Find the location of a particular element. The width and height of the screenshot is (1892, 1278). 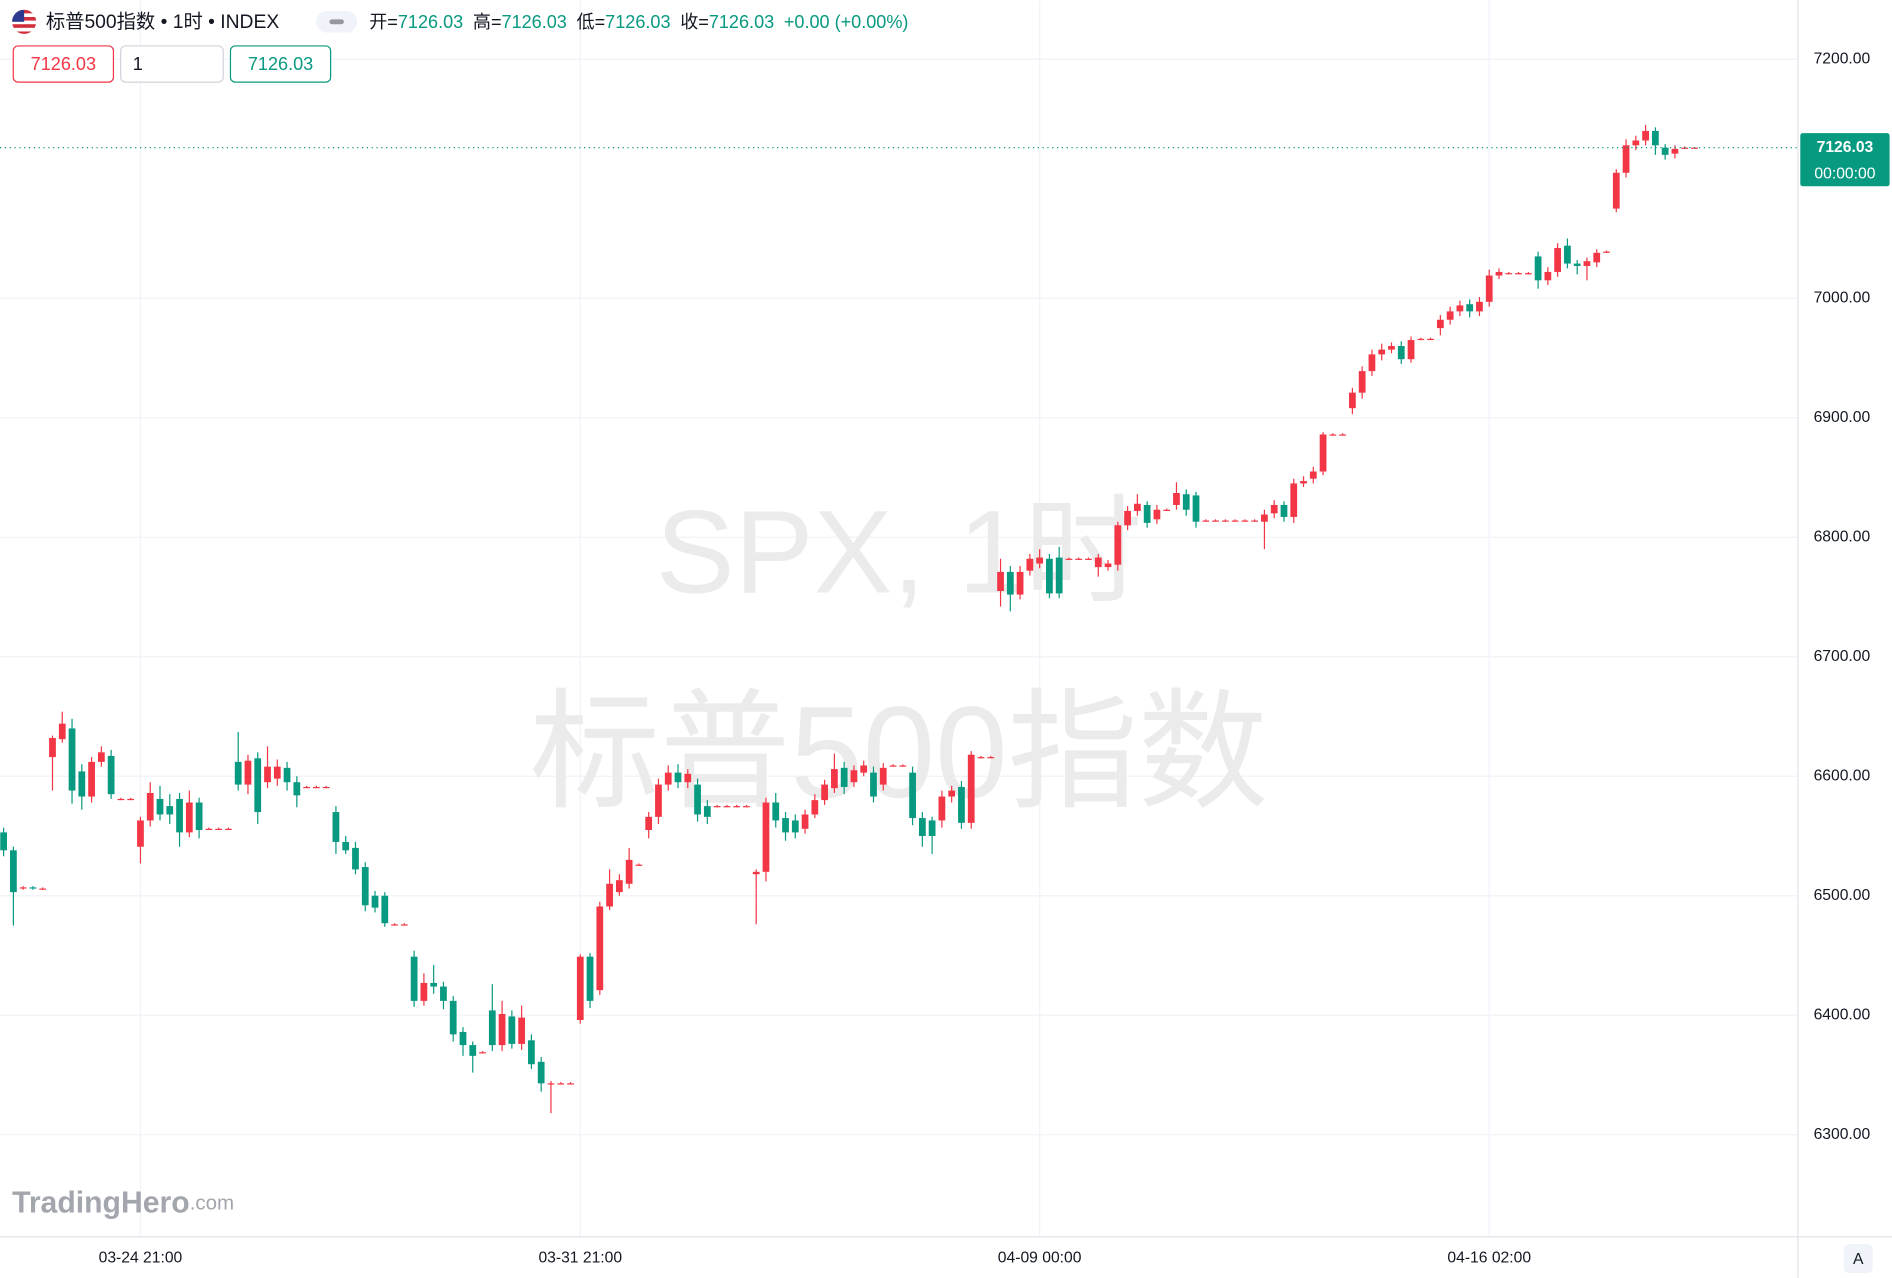

buy-button is located at coordinates (280, 64).